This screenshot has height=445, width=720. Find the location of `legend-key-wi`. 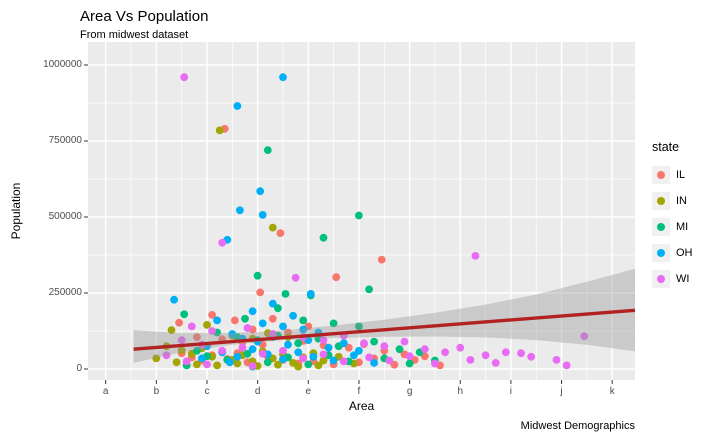

legend-key-wi is located at coordinates (661, 279).